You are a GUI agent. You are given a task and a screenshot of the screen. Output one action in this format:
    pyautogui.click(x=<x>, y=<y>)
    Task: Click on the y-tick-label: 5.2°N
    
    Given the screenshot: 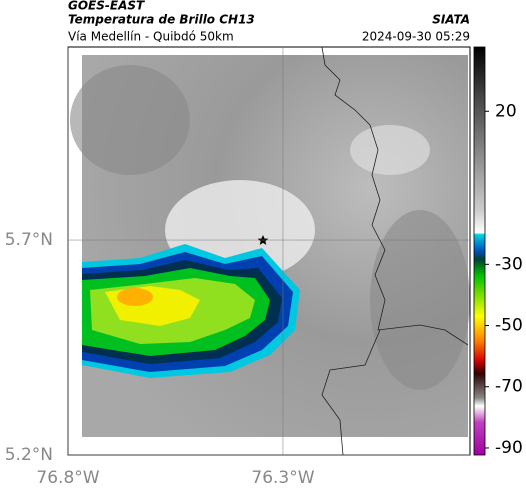 What is the action you would take?
    pyautogui.click(x=29, y=455)
    